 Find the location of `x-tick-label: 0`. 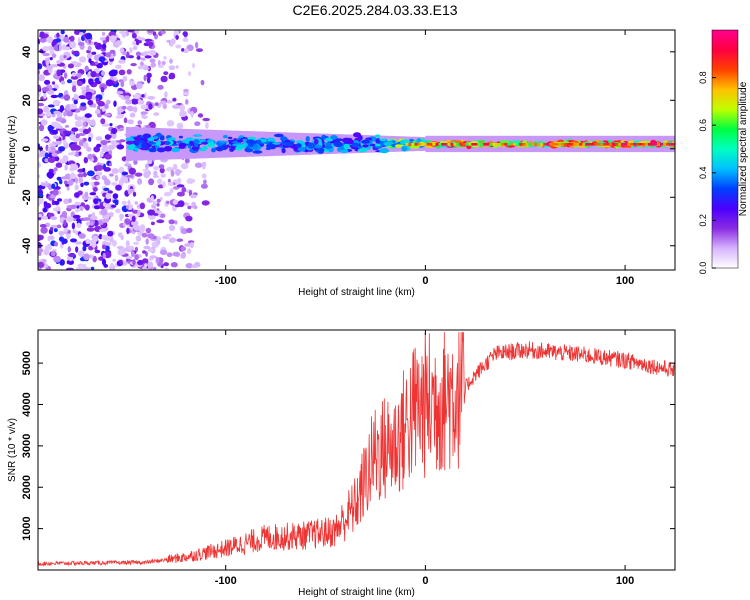

x-tick-label: 0 is located at coordinates (425, 281).